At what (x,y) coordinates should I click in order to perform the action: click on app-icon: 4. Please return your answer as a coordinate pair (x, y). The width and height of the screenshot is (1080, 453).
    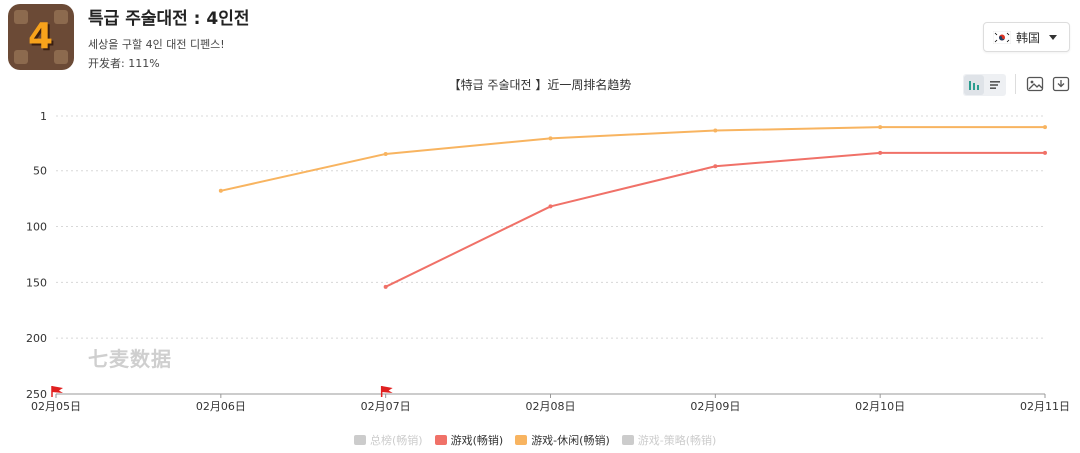
    Looking at the image, I should click on (41, 37).